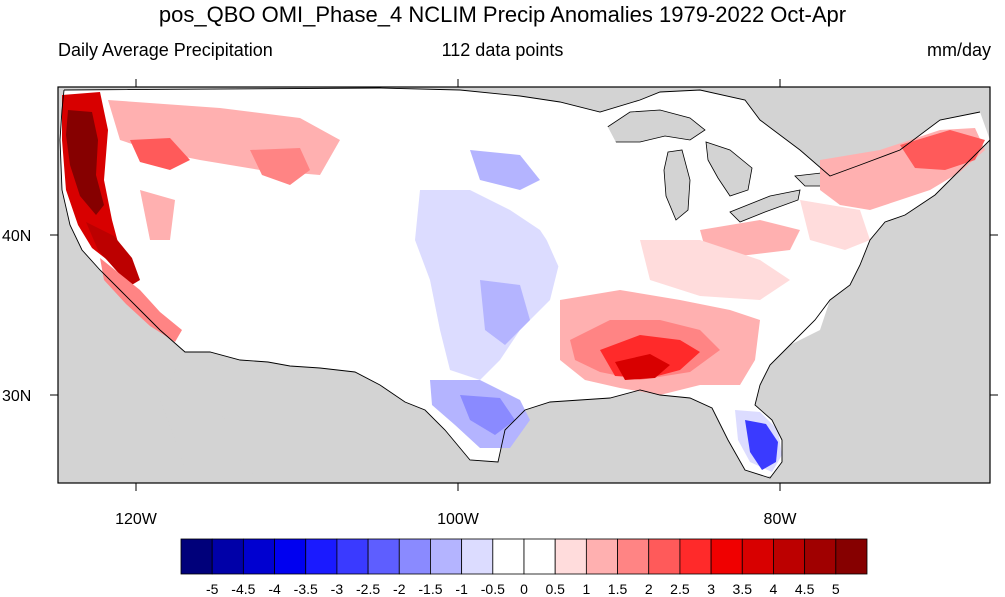  I want to click on lat-label-40n: 40N, so click(16, 236).